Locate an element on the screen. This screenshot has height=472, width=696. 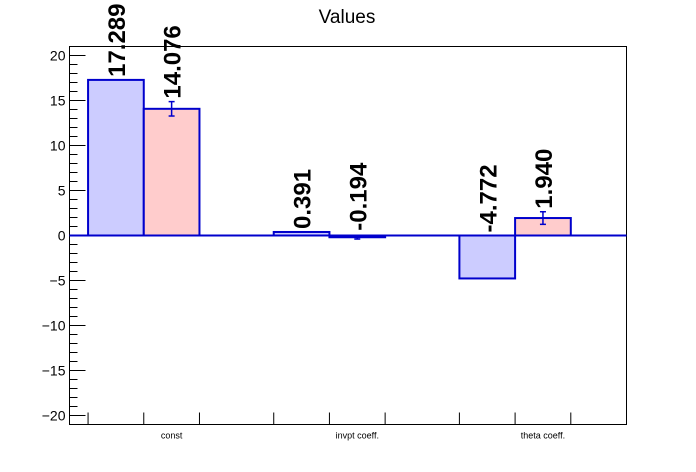
chart-title: Values is located at coordinates (347, 17).